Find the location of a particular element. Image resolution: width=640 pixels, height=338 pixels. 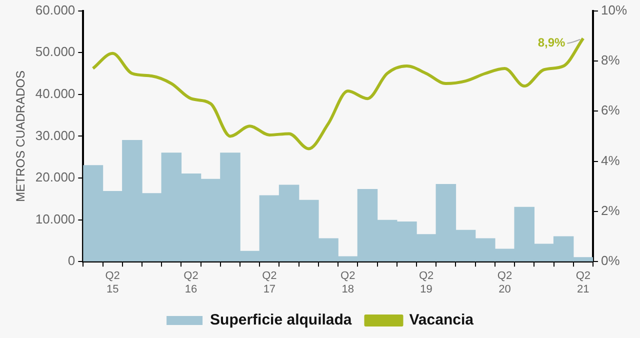

legend-label: Vacancia is located at coordinates (441, 320).